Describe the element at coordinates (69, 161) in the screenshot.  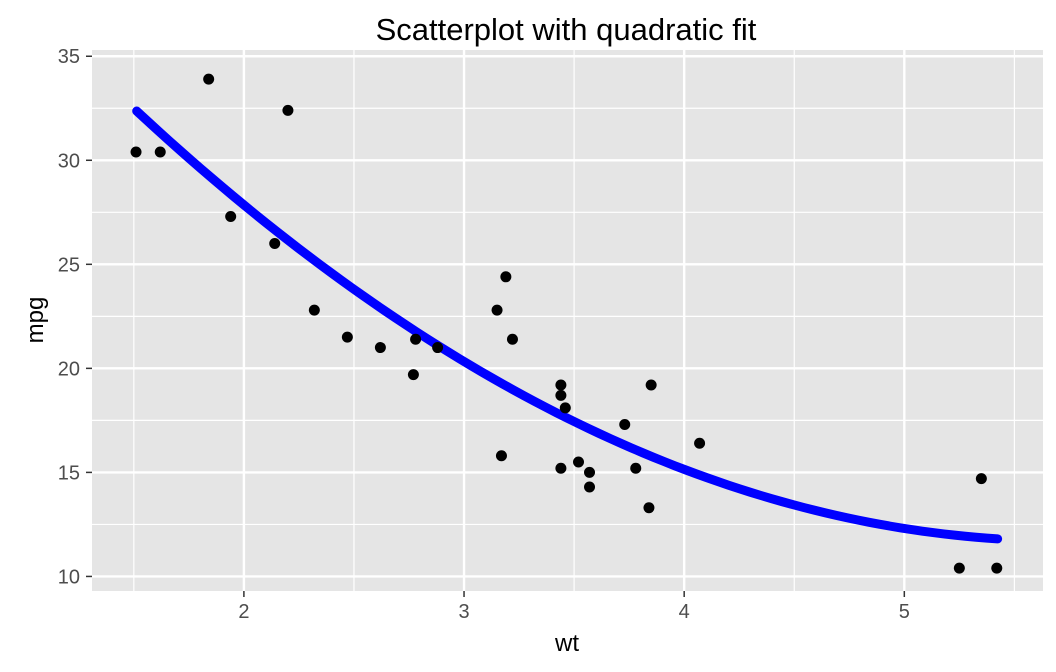
I see `y-tick-label: 30` at that location.